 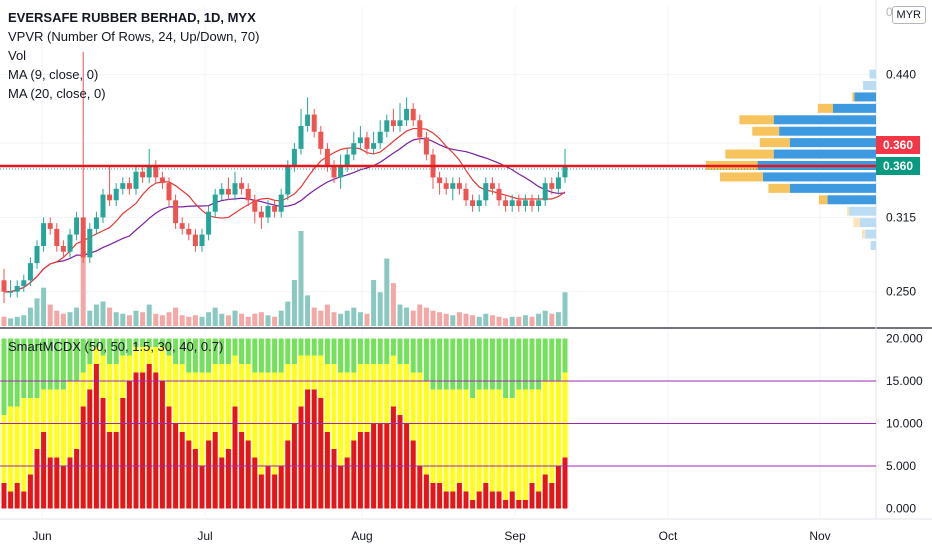 I want to click on currency-badge: MYR, so click(x=908, y=15).